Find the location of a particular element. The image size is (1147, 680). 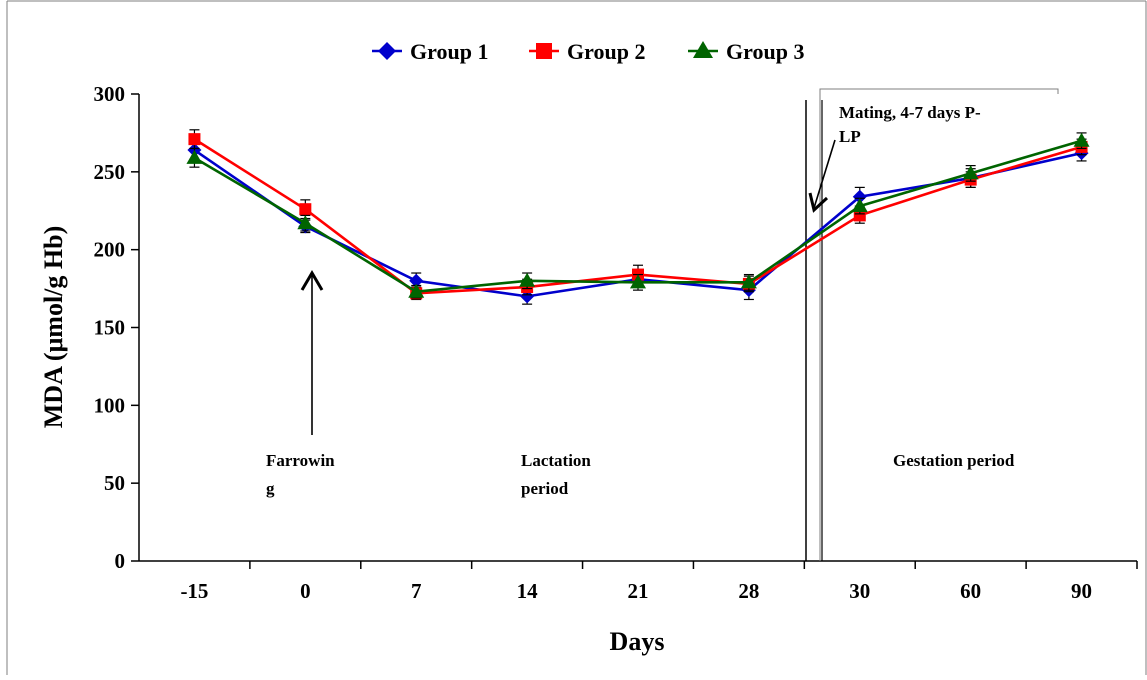

x-tick-label: 30 is located at coordinates (859, 591).